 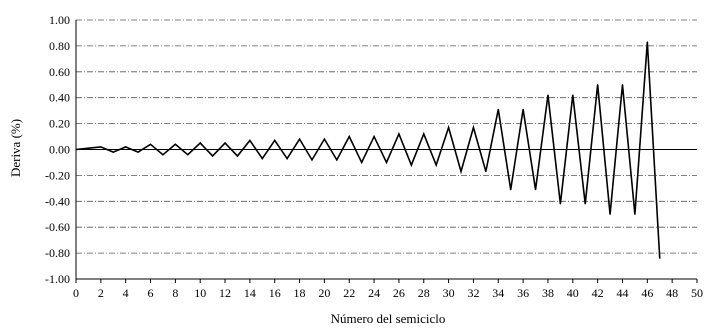 I want to click on y-tick-label: -1.00, so click(x=57, y=279).